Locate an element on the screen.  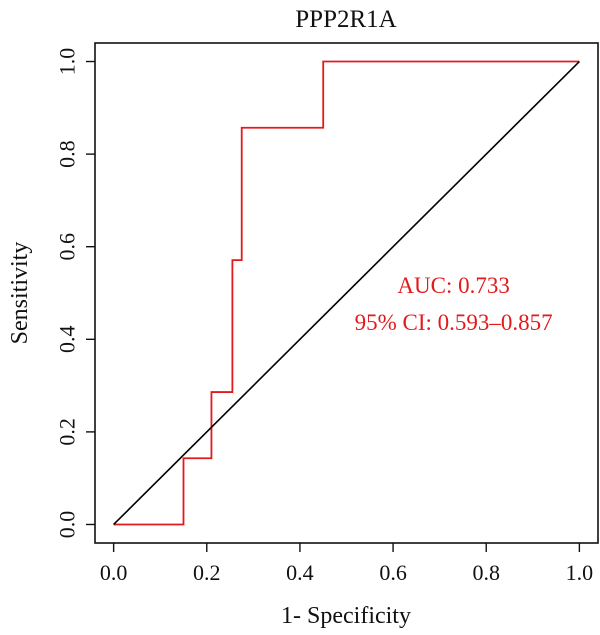
y-tick-label: 0.2 is located at coordinates (67, 432).